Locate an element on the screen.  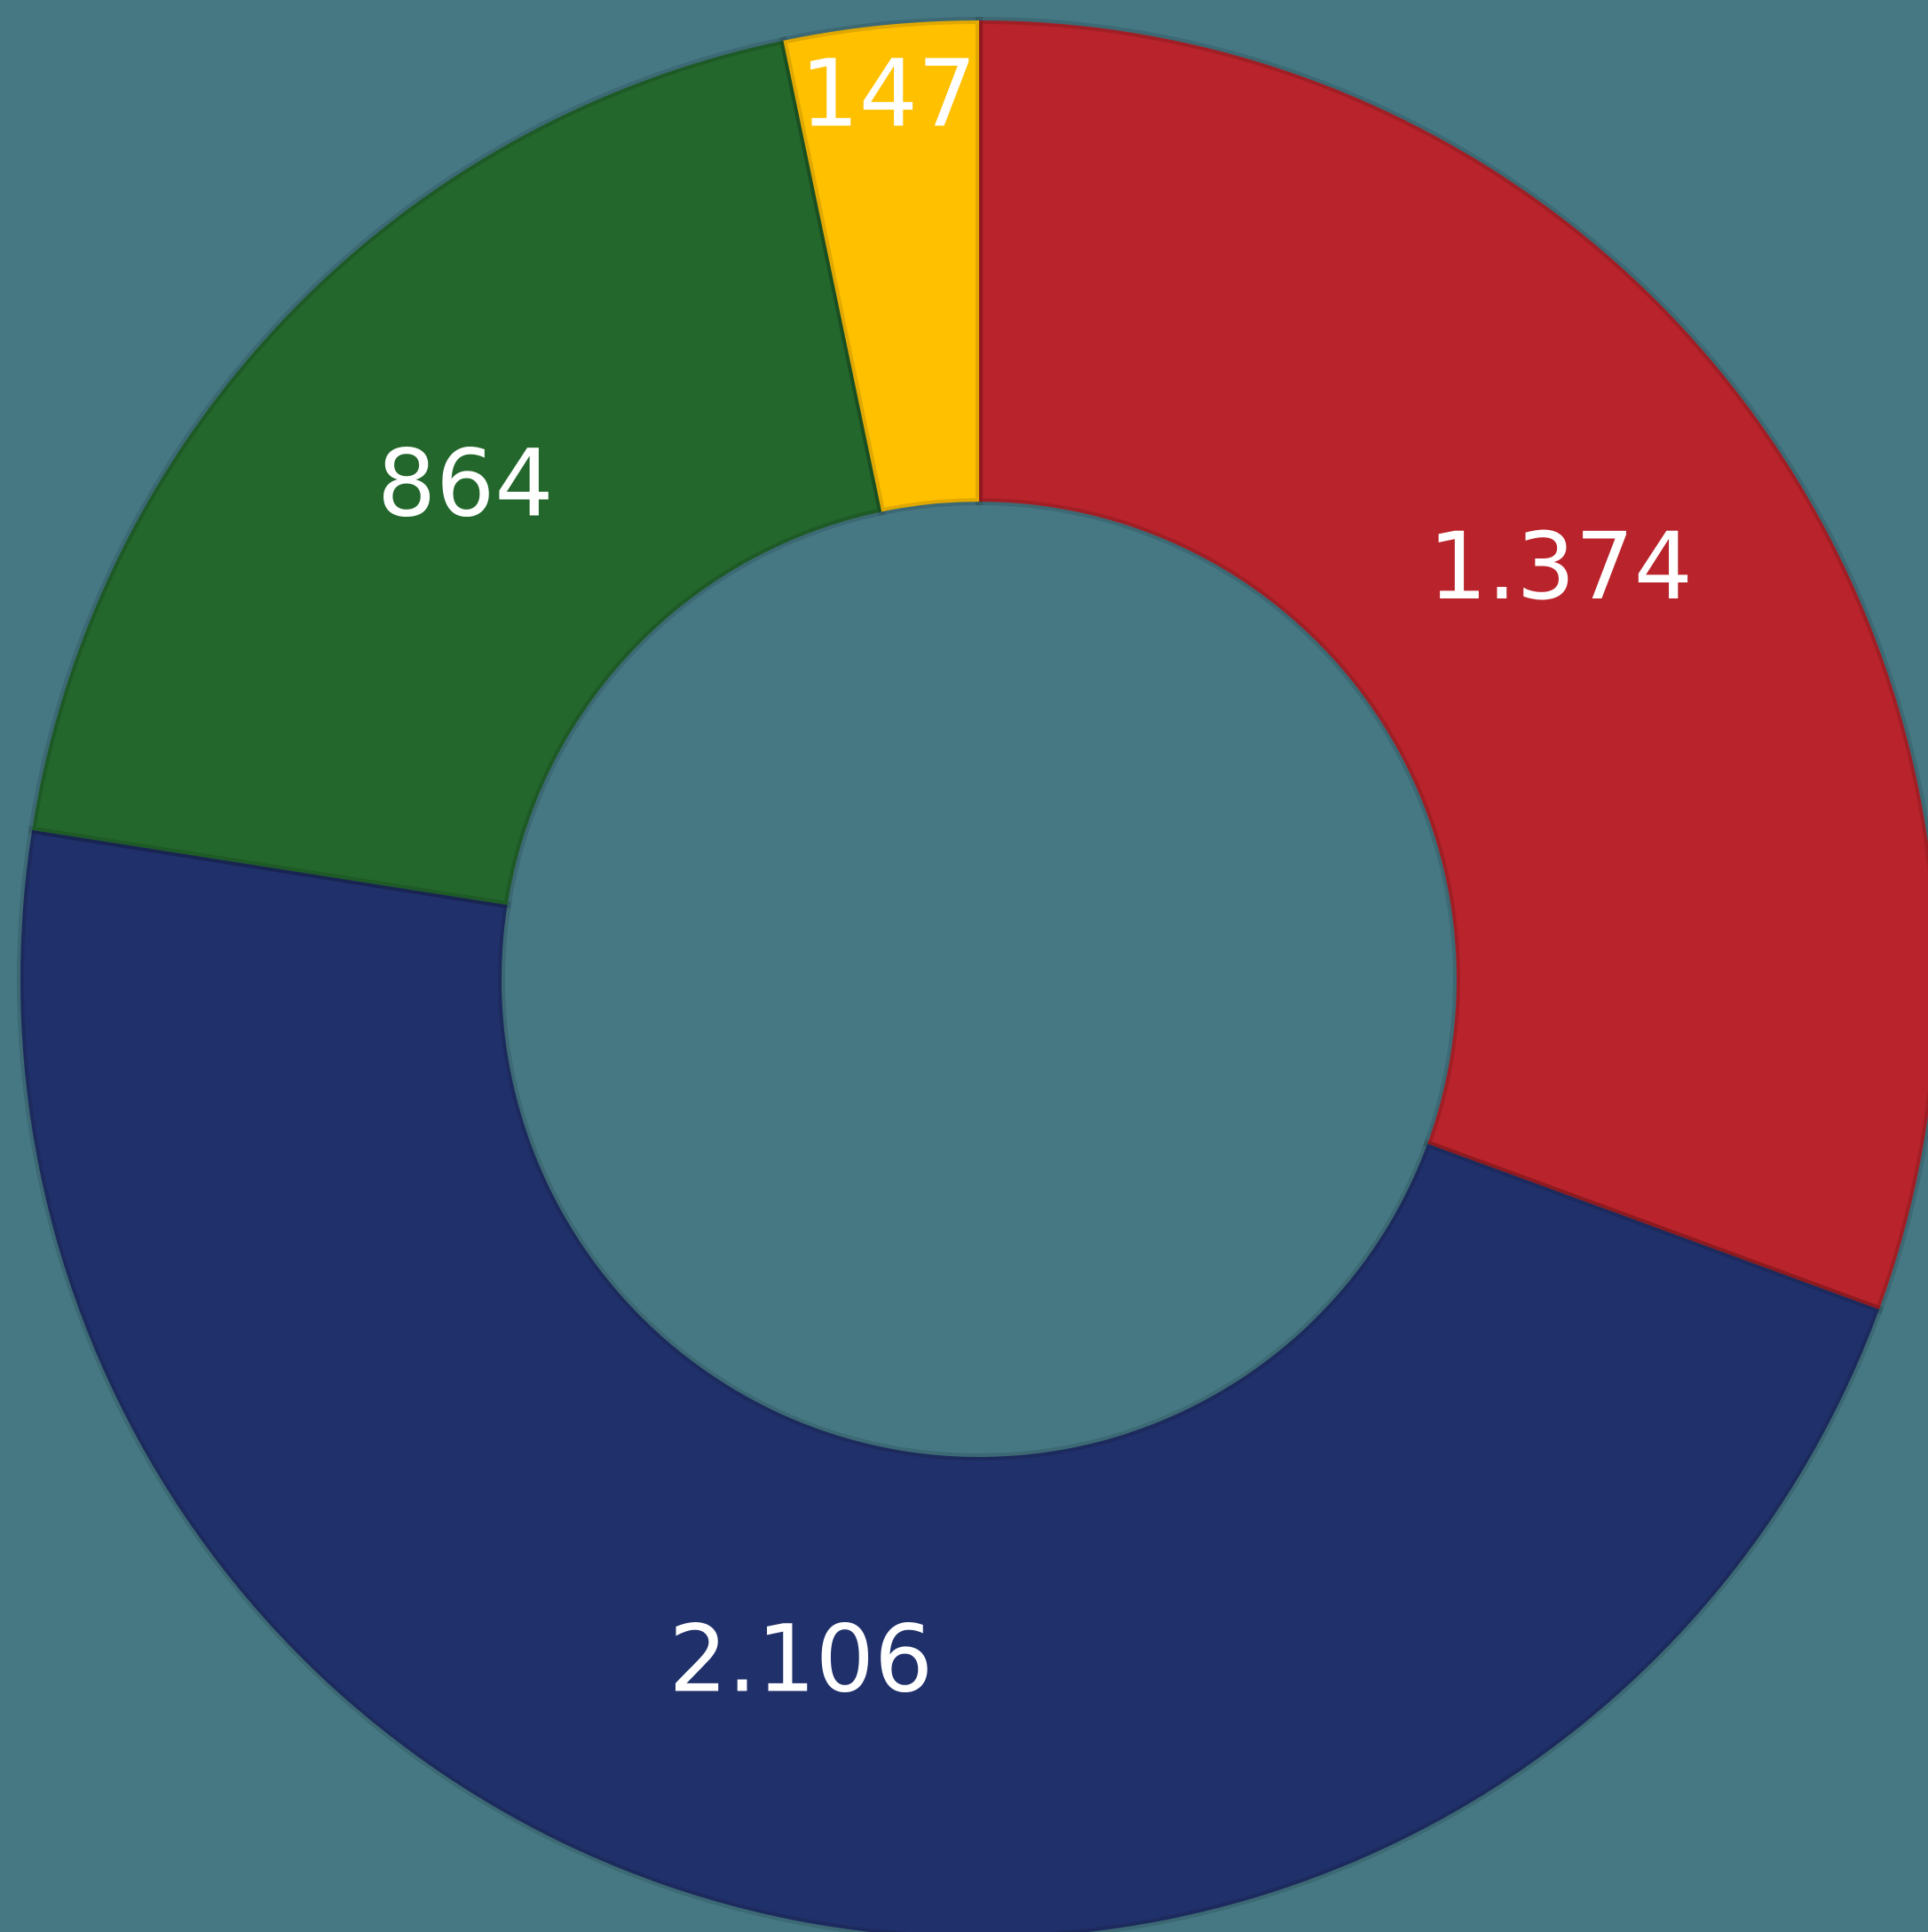
data-label: 2.106 is located at coordinates (800, 1659).